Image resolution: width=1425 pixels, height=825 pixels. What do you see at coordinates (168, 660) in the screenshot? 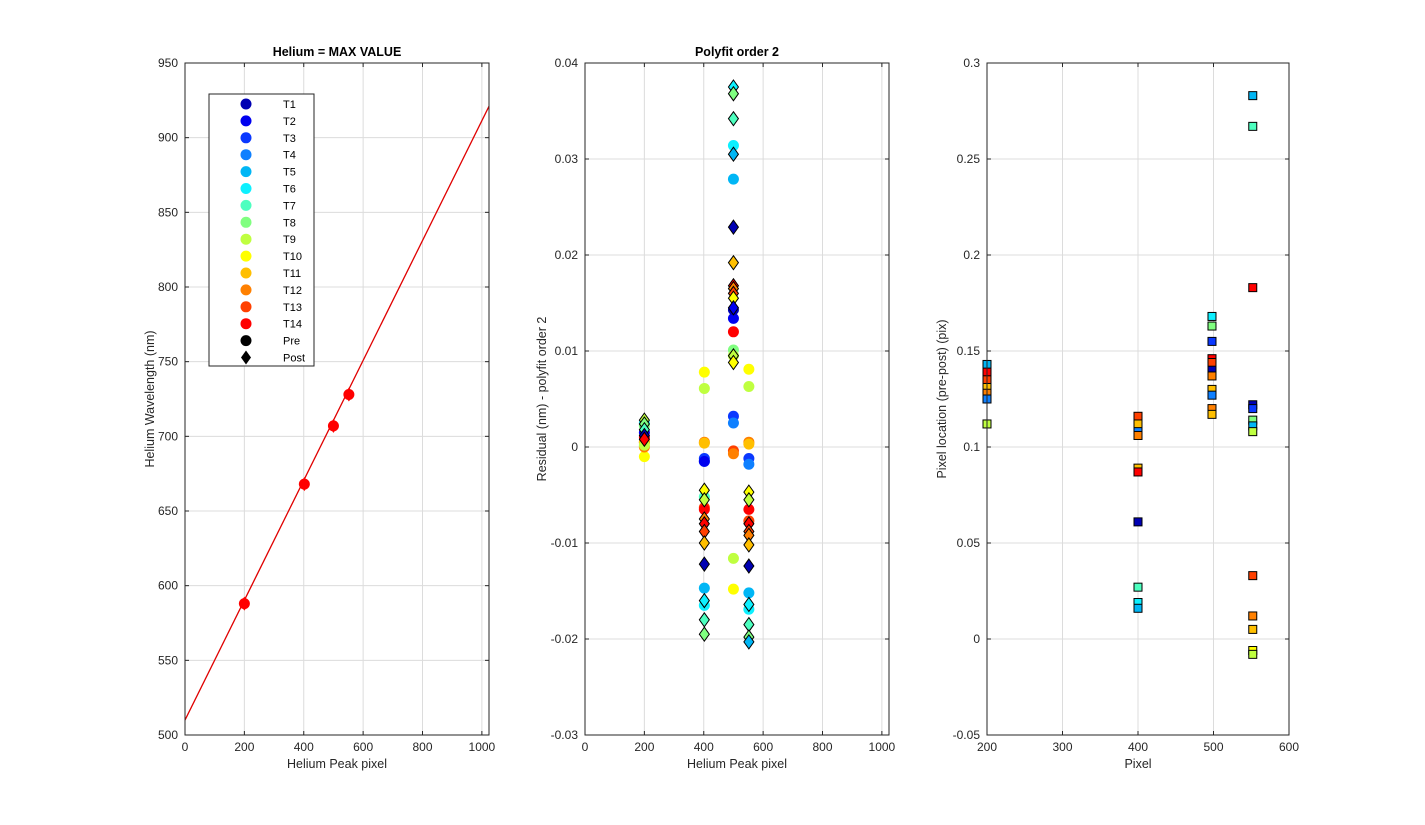
I see `y-tick-label: 550` at bounding box center [168, 660].